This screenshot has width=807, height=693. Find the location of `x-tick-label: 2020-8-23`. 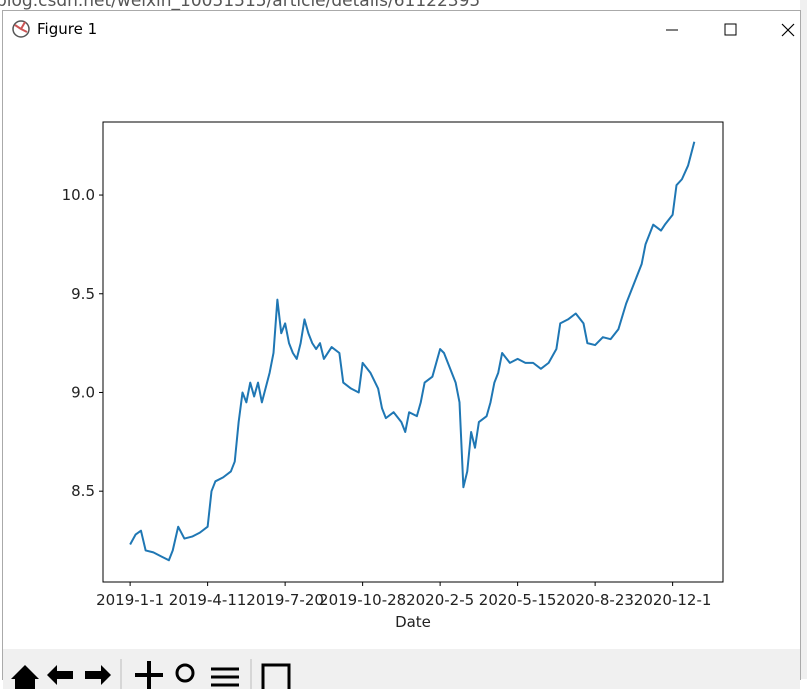

x-tick-label: 2020-8-23 is located at coordinates (595, 600).